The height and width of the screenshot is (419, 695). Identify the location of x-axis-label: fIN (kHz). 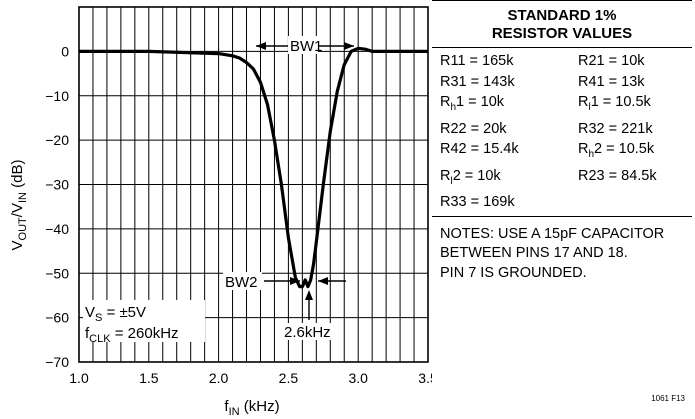
(251, 408).